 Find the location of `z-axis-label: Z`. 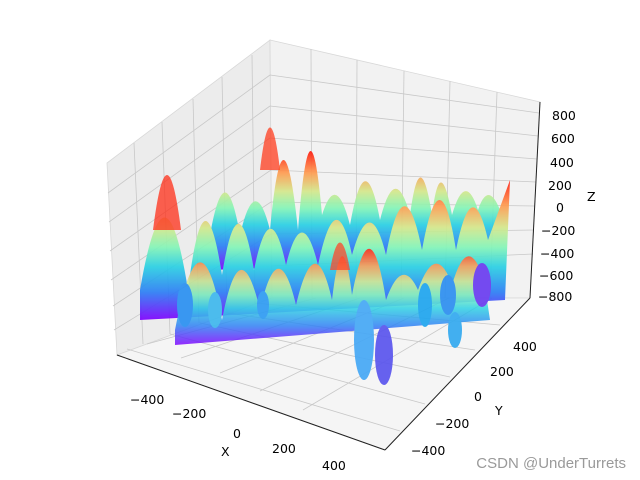

z-axis-label: Z is located at coordinates (591, 196).